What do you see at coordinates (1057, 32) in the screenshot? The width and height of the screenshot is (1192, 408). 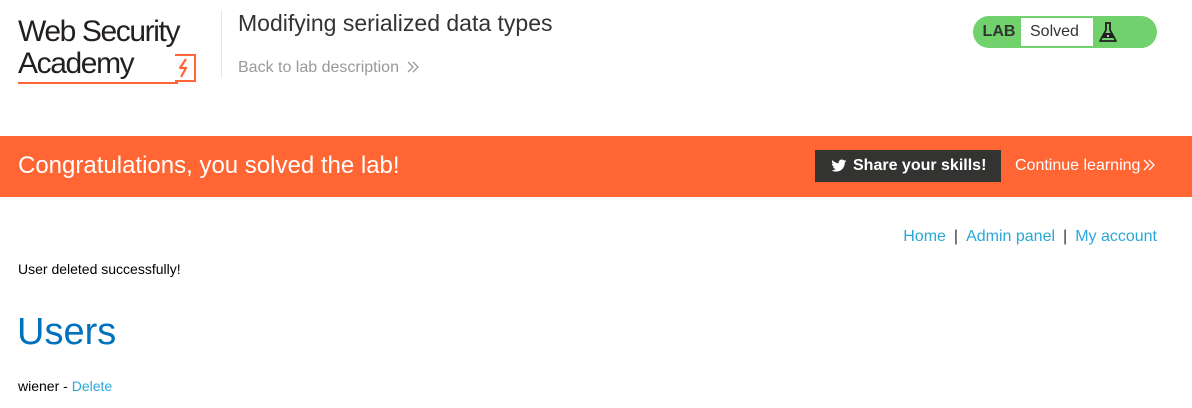 I see `lab-status-value: Solved` at bounding box center [1057, 32].